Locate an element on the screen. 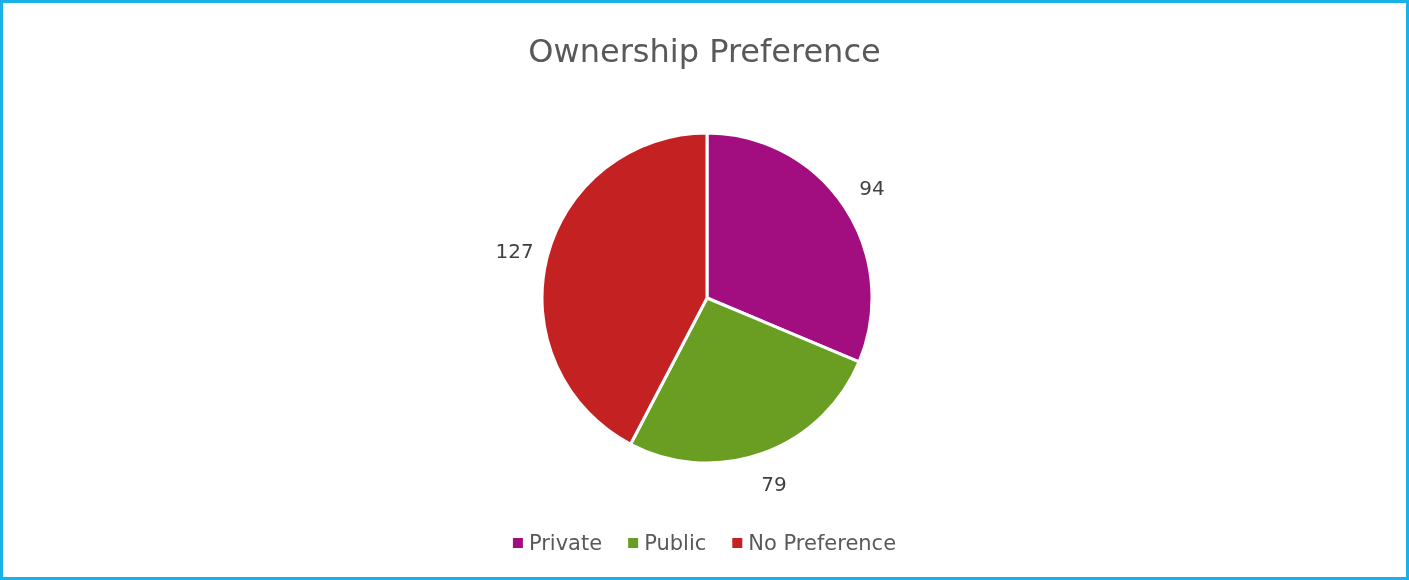 The height and width of the screenshot is (580, 1409). data-label: 94 is located at coordinates (872, 188).